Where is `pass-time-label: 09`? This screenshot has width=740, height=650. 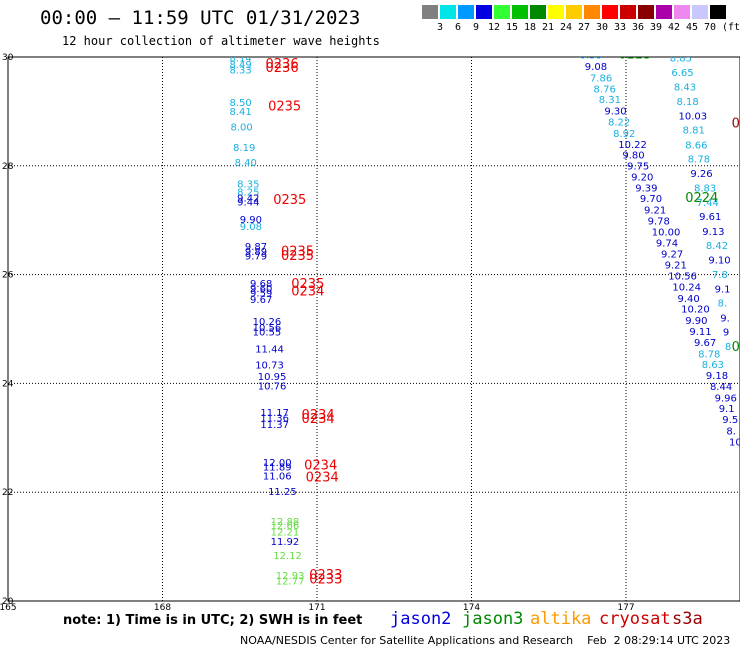 pass-time-label: 09 is located at coordinates (736, 124).